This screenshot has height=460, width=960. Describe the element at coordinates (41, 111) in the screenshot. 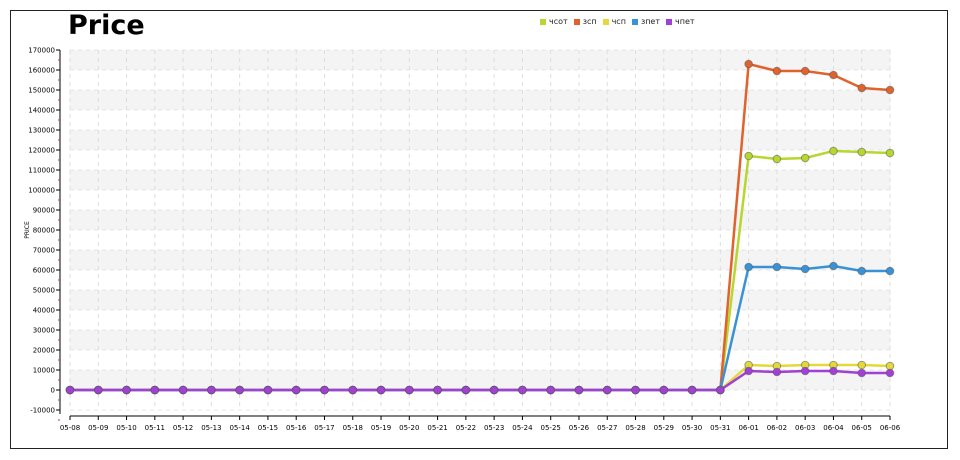

I see `y-tick-label: 140000` at that location.